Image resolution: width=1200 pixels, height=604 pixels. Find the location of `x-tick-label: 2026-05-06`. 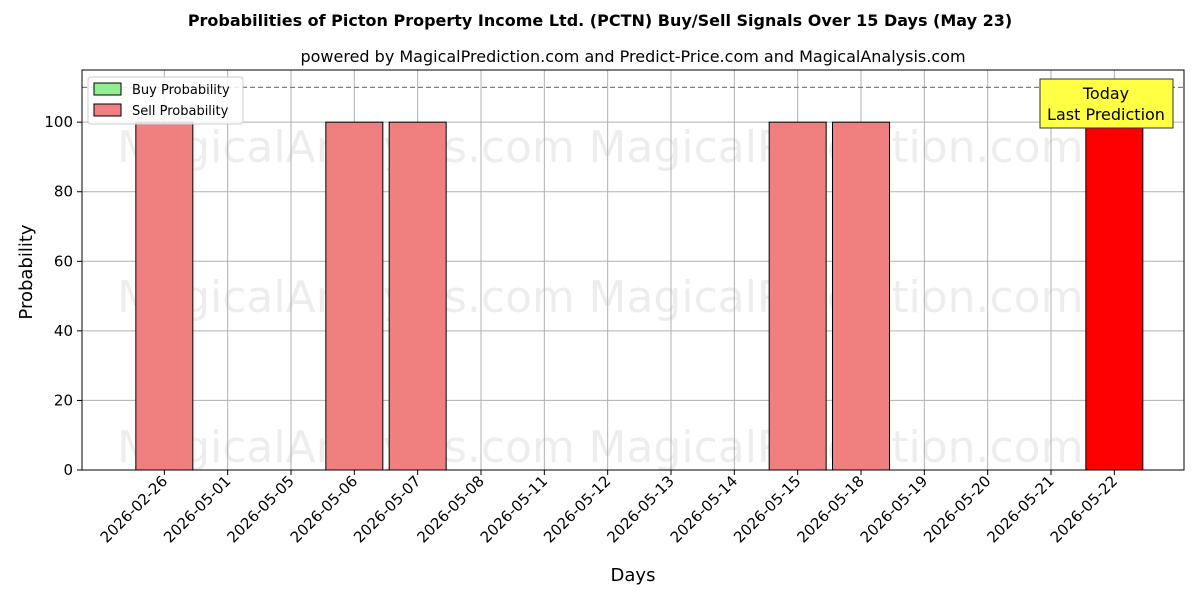

x-tick-label: 2026-05-06 is located at coordinates (324, 509).